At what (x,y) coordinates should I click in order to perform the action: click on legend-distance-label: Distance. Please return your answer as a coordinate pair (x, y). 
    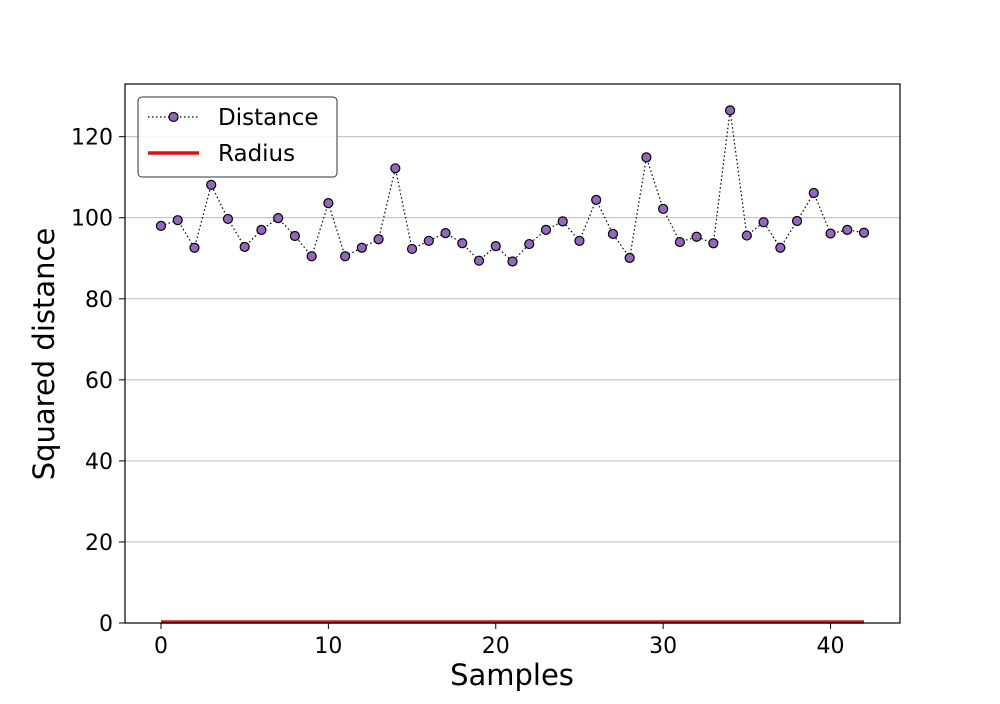
    Looking at the image, I should click on (268, 118).